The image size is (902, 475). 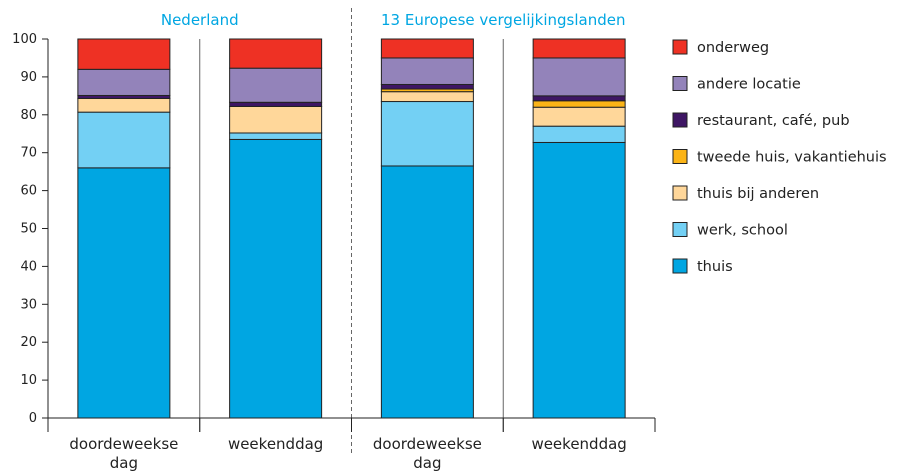 I want to click on y-tick-label: 10, so click(x=28, y=380).